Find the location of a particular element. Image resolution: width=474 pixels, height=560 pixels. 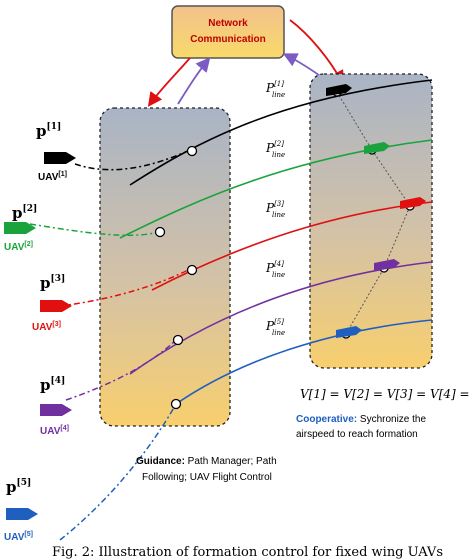

path-label-5: P[5] line is located at coordinates (275, 327).